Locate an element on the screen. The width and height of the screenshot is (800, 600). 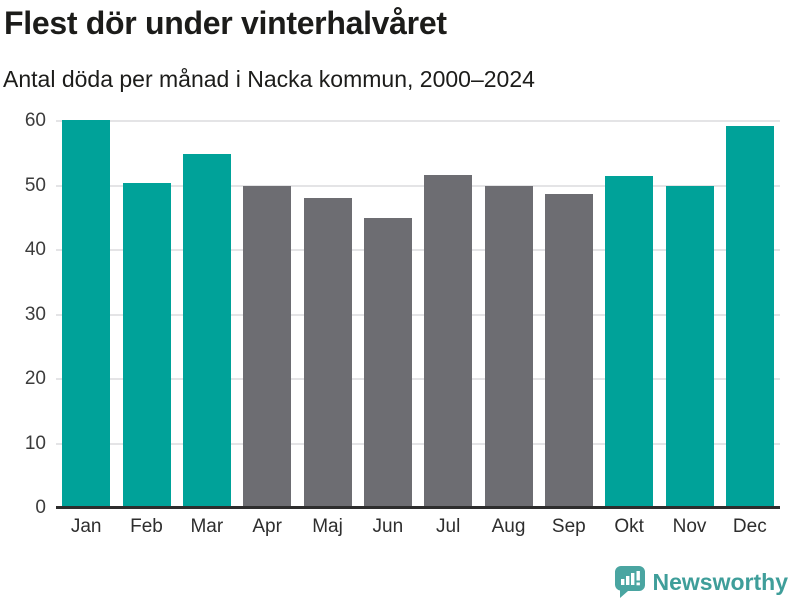
bar-nov is located at coordinates (689, 347).